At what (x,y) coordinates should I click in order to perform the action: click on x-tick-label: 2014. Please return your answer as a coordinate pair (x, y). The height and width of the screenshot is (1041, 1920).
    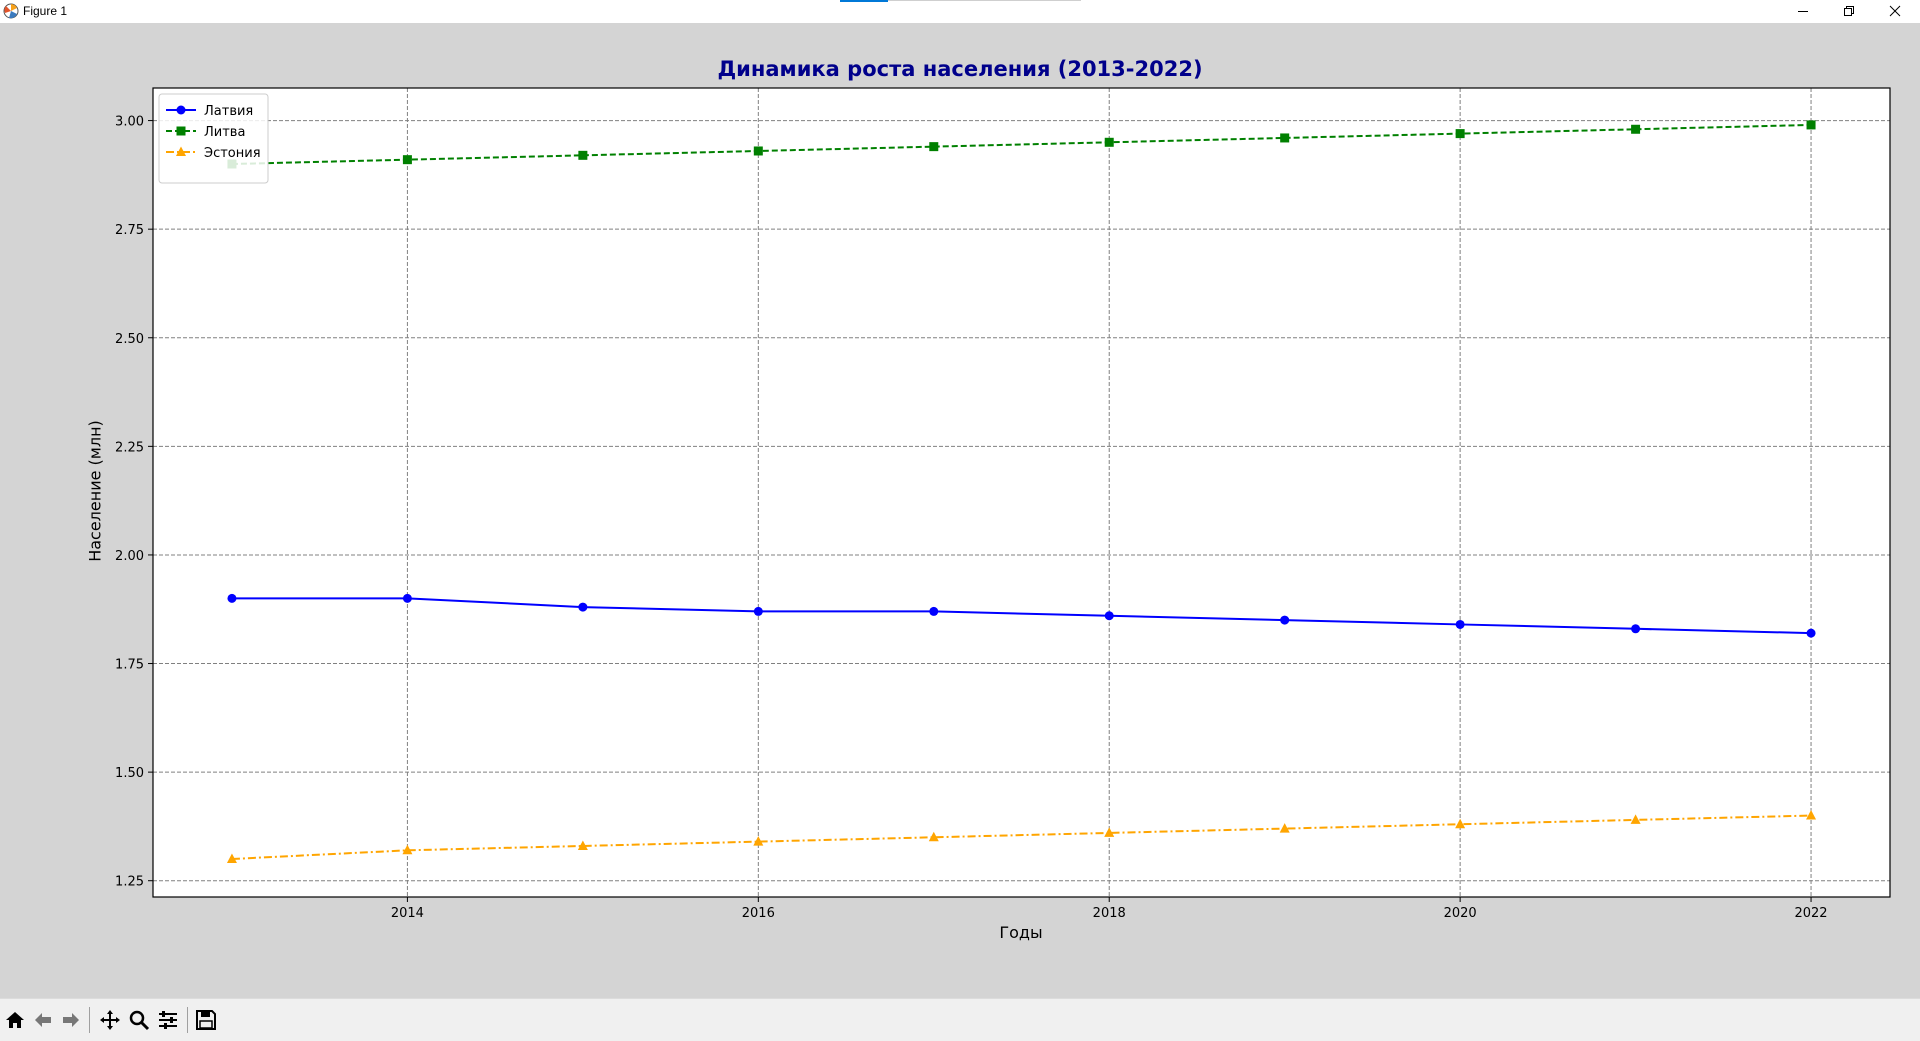
    Looking at the image, I should click on (407, 913).